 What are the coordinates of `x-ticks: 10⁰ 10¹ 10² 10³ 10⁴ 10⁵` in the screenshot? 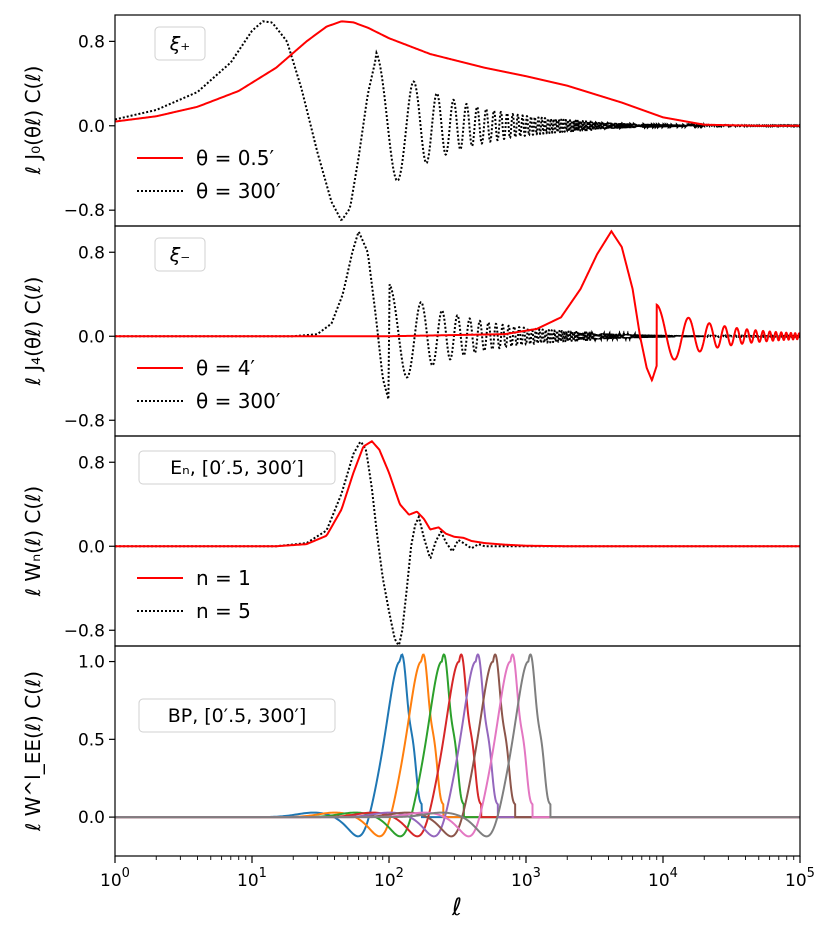 It's located at (457, 873).